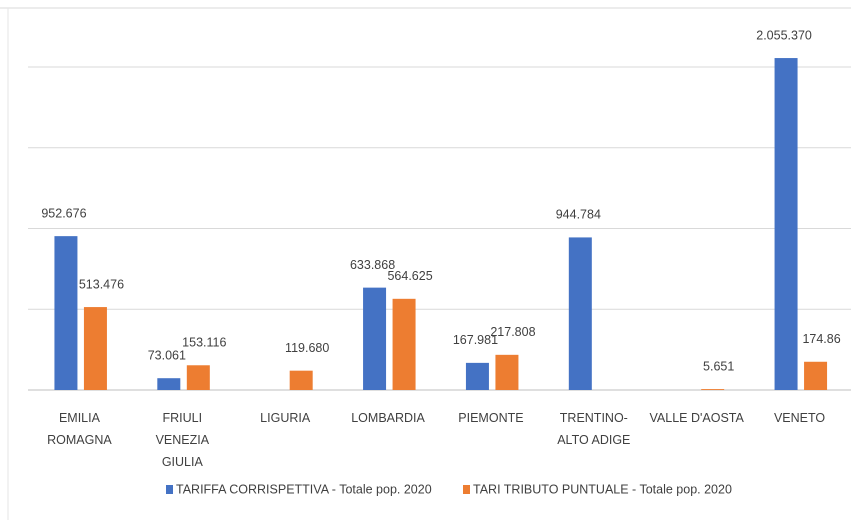 This screenshot has height=520, width=851. What do you see at coordinates (602, 489) in the screenshot?
I see `legend-label: TARI TRIBUTO PUNTUALE - Totale pop. 2020` at bounding box center [602, 489].